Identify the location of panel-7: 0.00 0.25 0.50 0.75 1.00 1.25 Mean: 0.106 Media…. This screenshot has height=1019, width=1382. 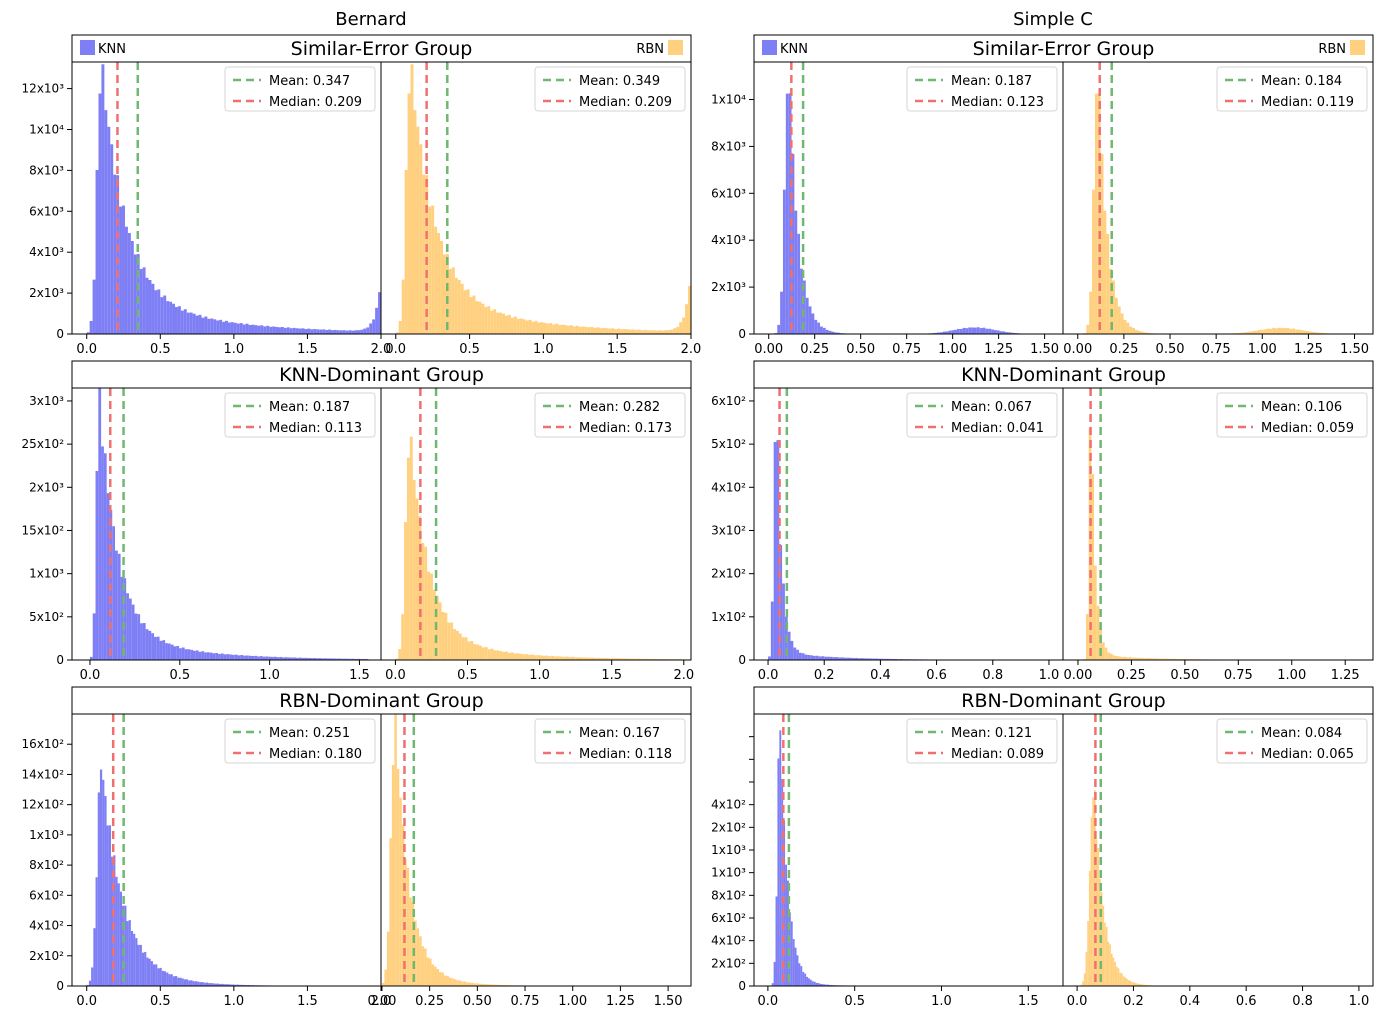
(1218, 535).